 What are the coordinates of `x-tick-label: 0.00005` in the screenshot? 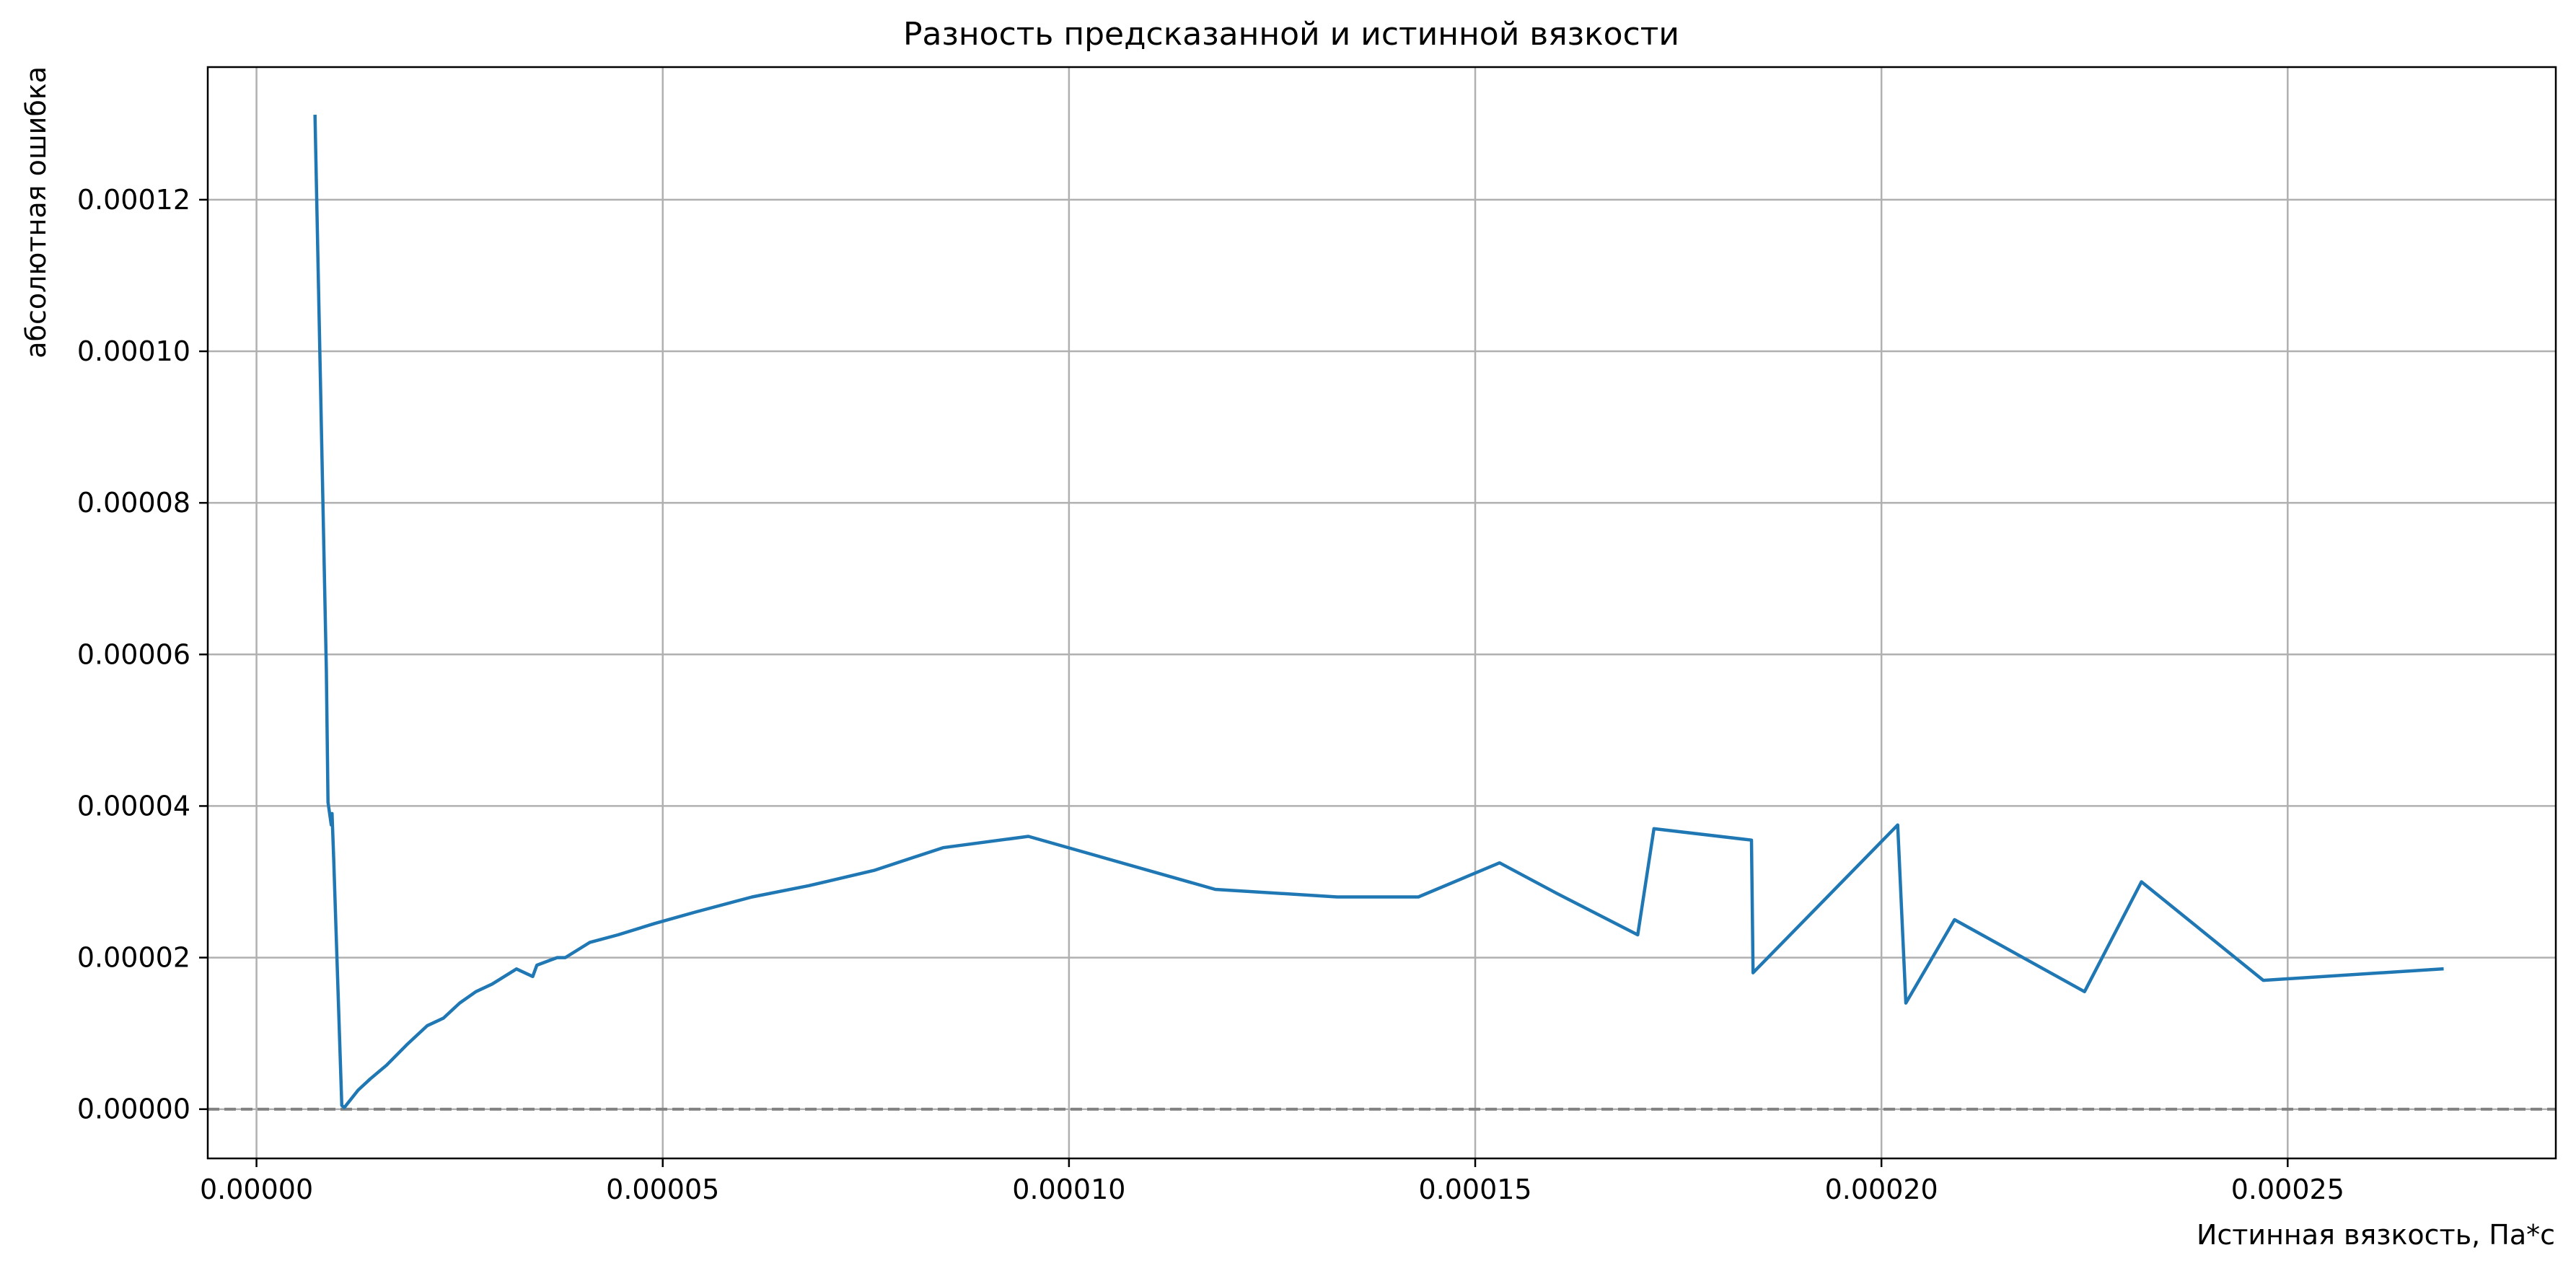 It's located at (662, 1189).